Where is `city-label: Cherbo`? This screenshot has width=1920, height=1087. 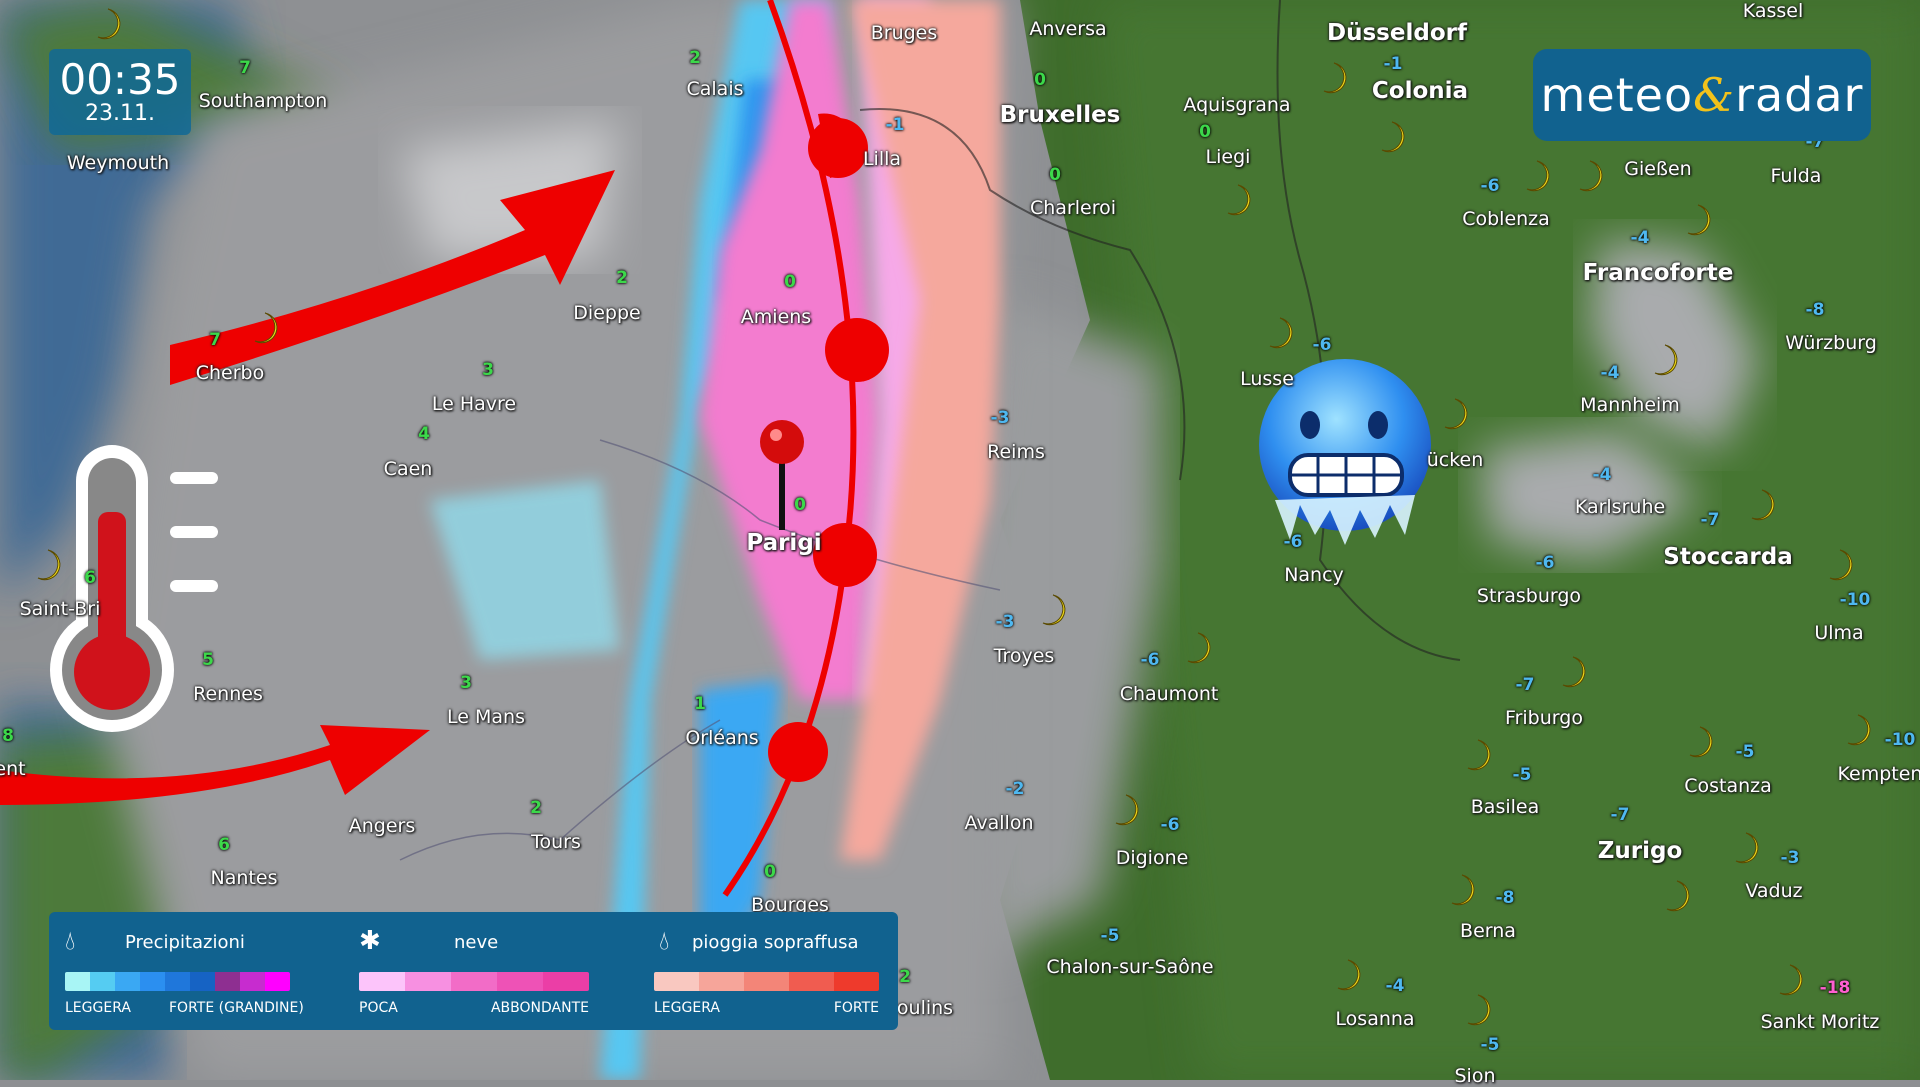 city-label: Cherbo is located at coordinates (230, 373).